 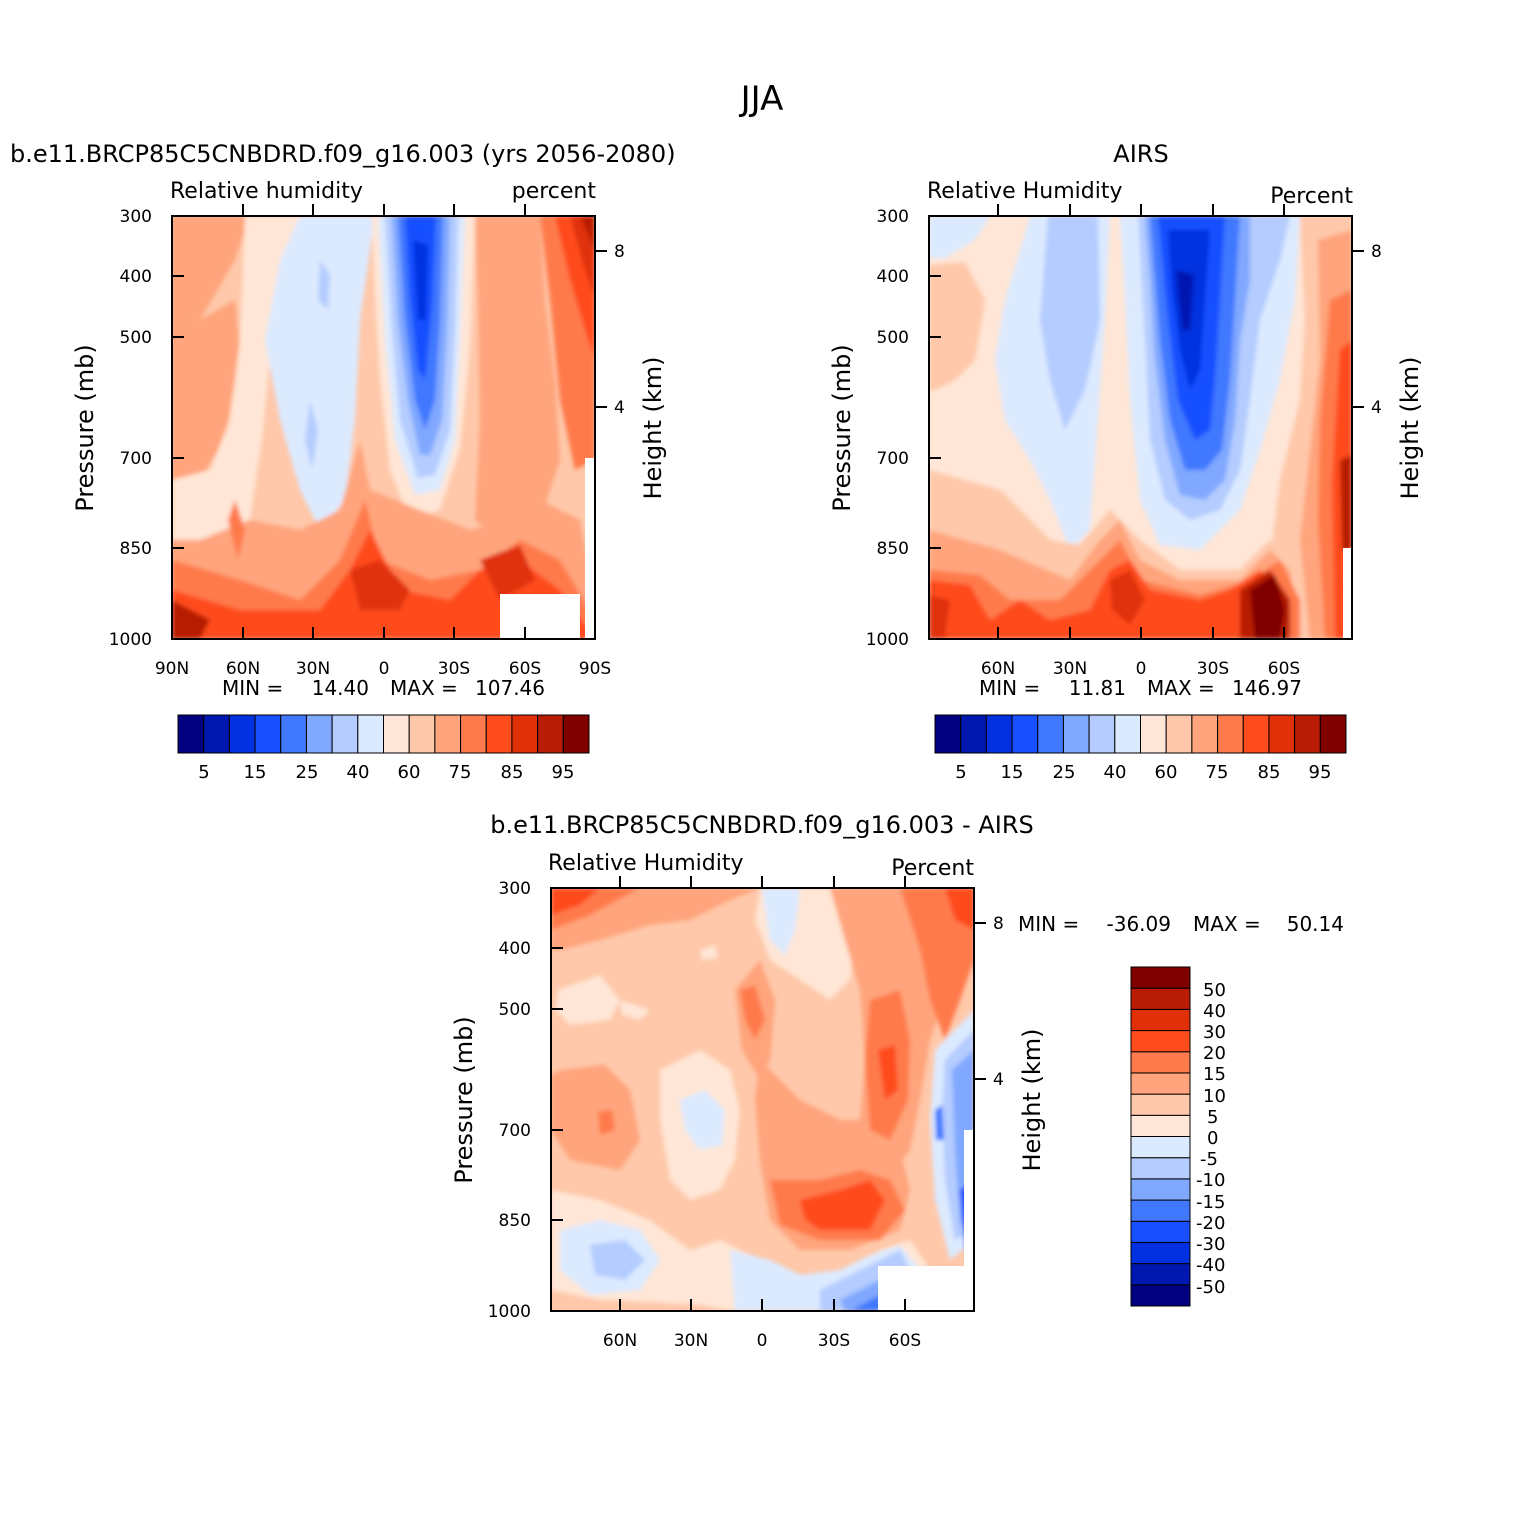 What do you see at coordinates (1269, 772) in the screenshot?
I see `panel-airs-colorbar-label: 85` at bounding box center [1269, 772].